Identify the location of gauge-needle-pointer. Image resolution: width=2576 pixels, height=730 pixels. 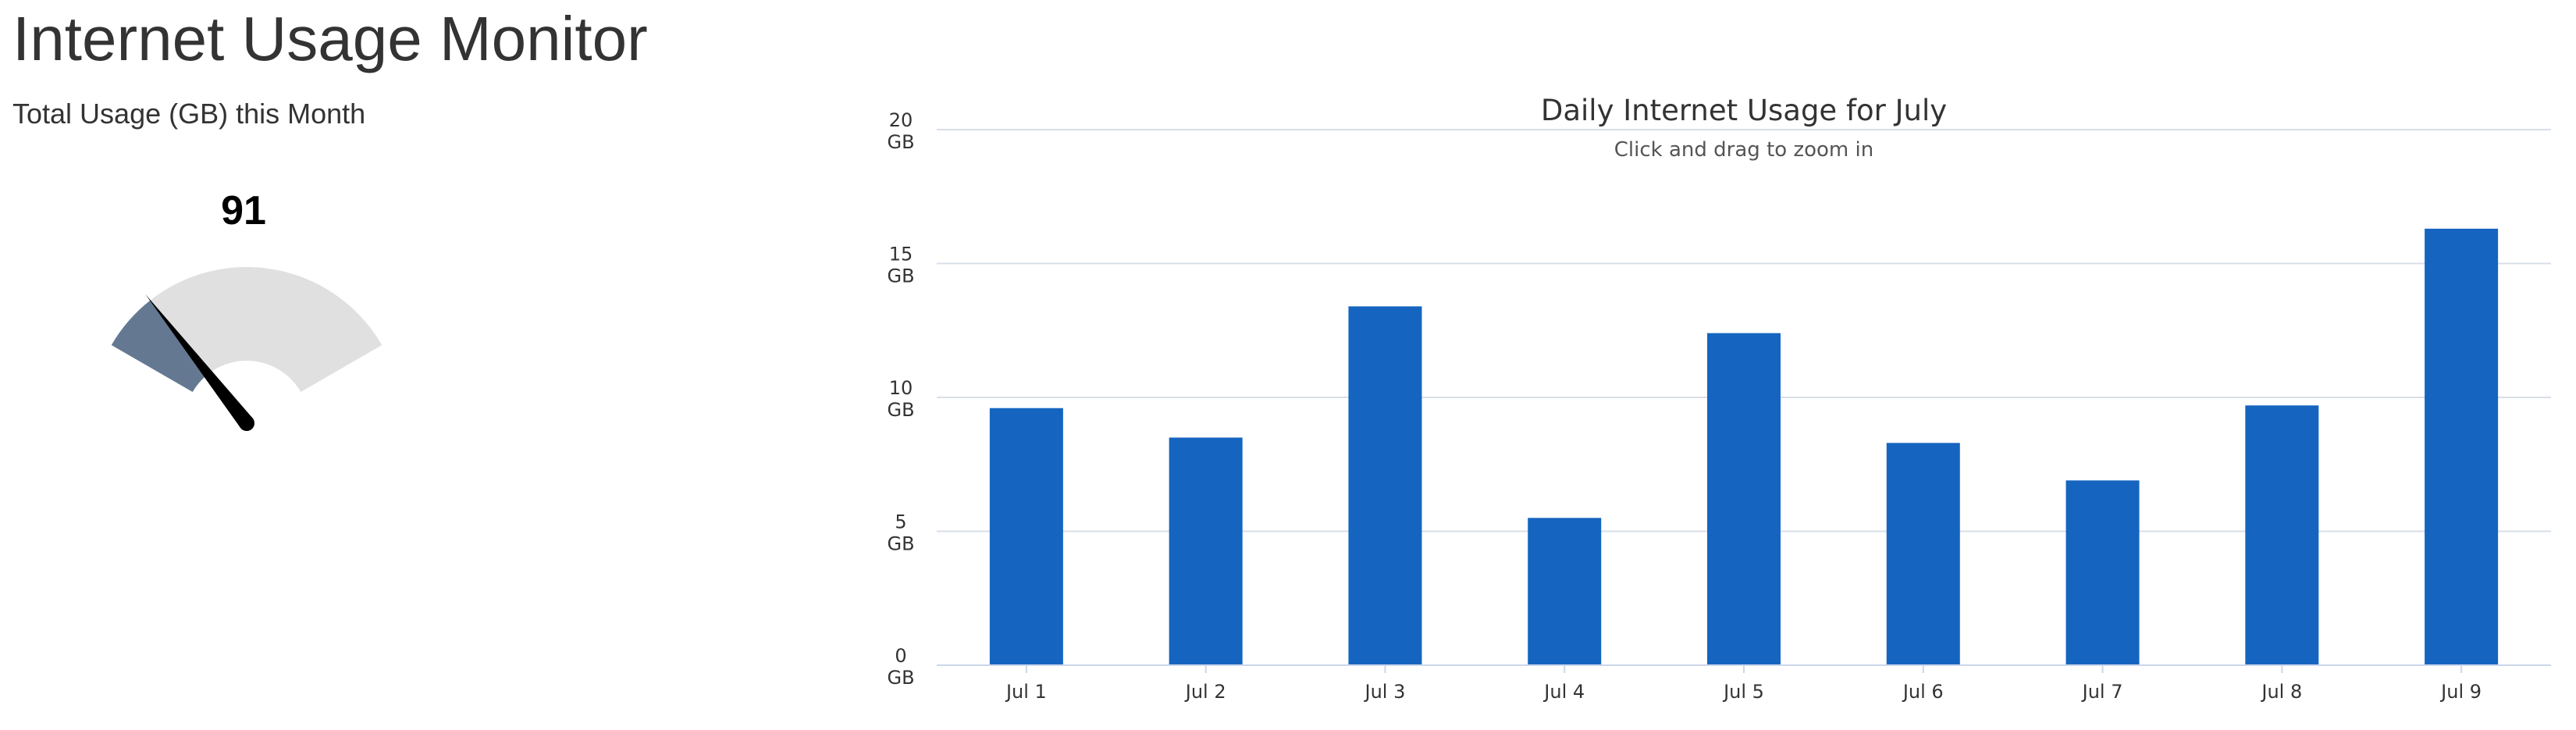
(199, 361).